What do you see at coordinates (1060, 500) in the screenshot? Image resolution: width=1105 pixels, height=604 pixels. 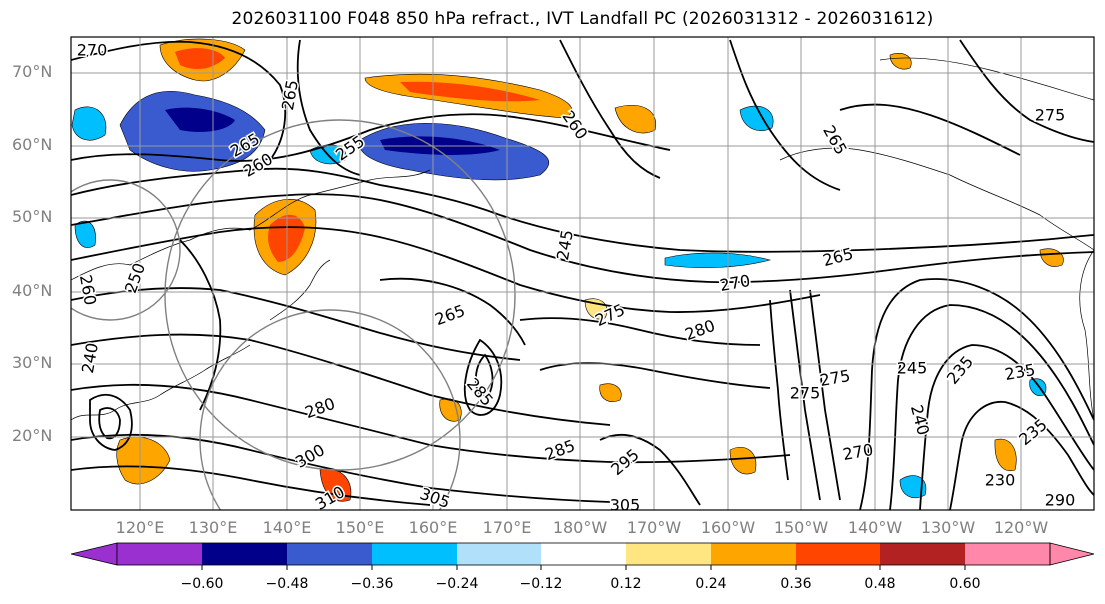 I see `contour-label: 290` at bounding box center [1060, 500].